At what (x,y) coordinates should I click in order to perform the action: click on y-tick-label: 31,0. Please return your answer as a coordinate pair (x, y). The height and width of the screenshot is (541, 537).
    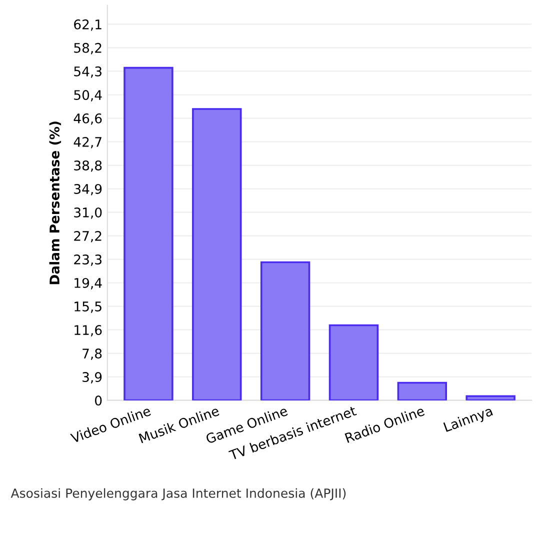
    Looking at the image, I should click on (88, 213).